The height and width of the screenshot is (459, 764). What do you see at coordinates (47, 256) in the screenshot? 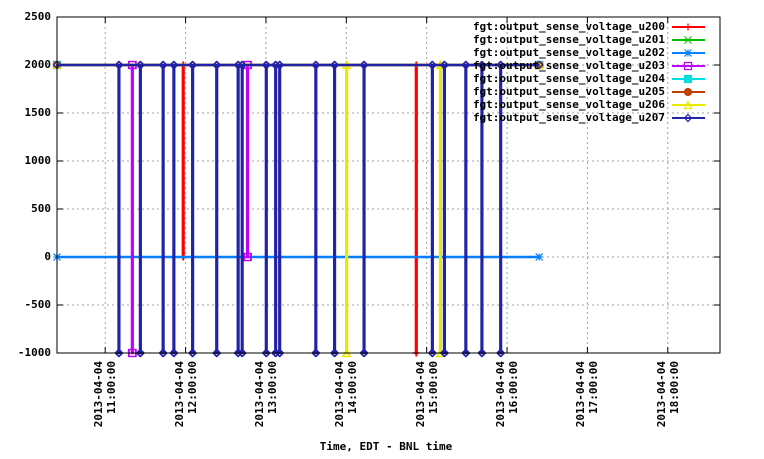
I see `y-tick-label: 0` at bounding box center [47, 256].